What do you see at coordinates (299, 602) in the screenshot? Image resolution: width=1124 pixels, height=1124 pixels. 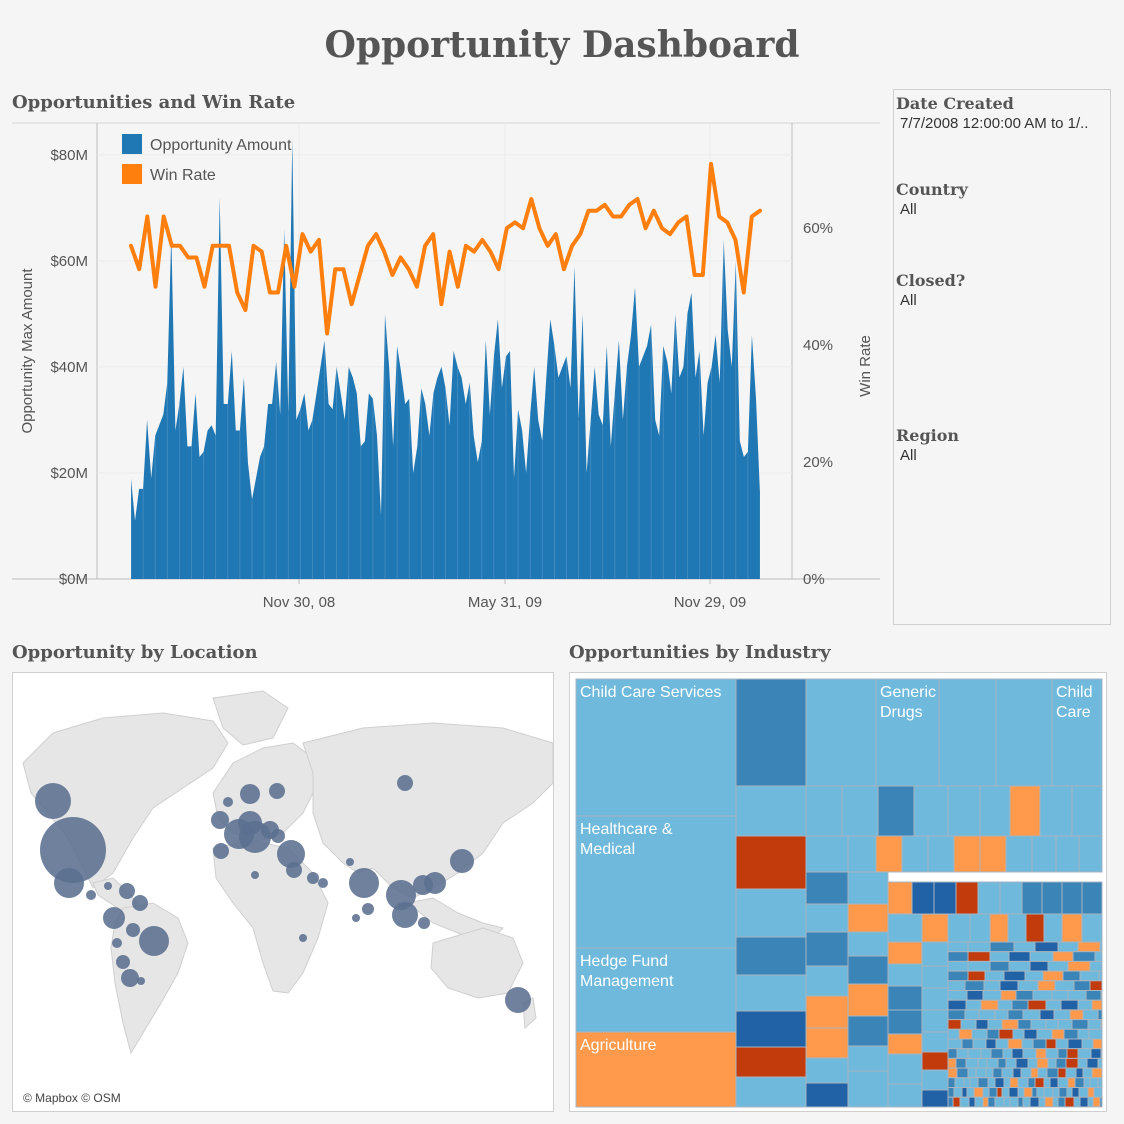 I see `x-tick-label: Nov 30, 08` at bounding box center [299, 602].